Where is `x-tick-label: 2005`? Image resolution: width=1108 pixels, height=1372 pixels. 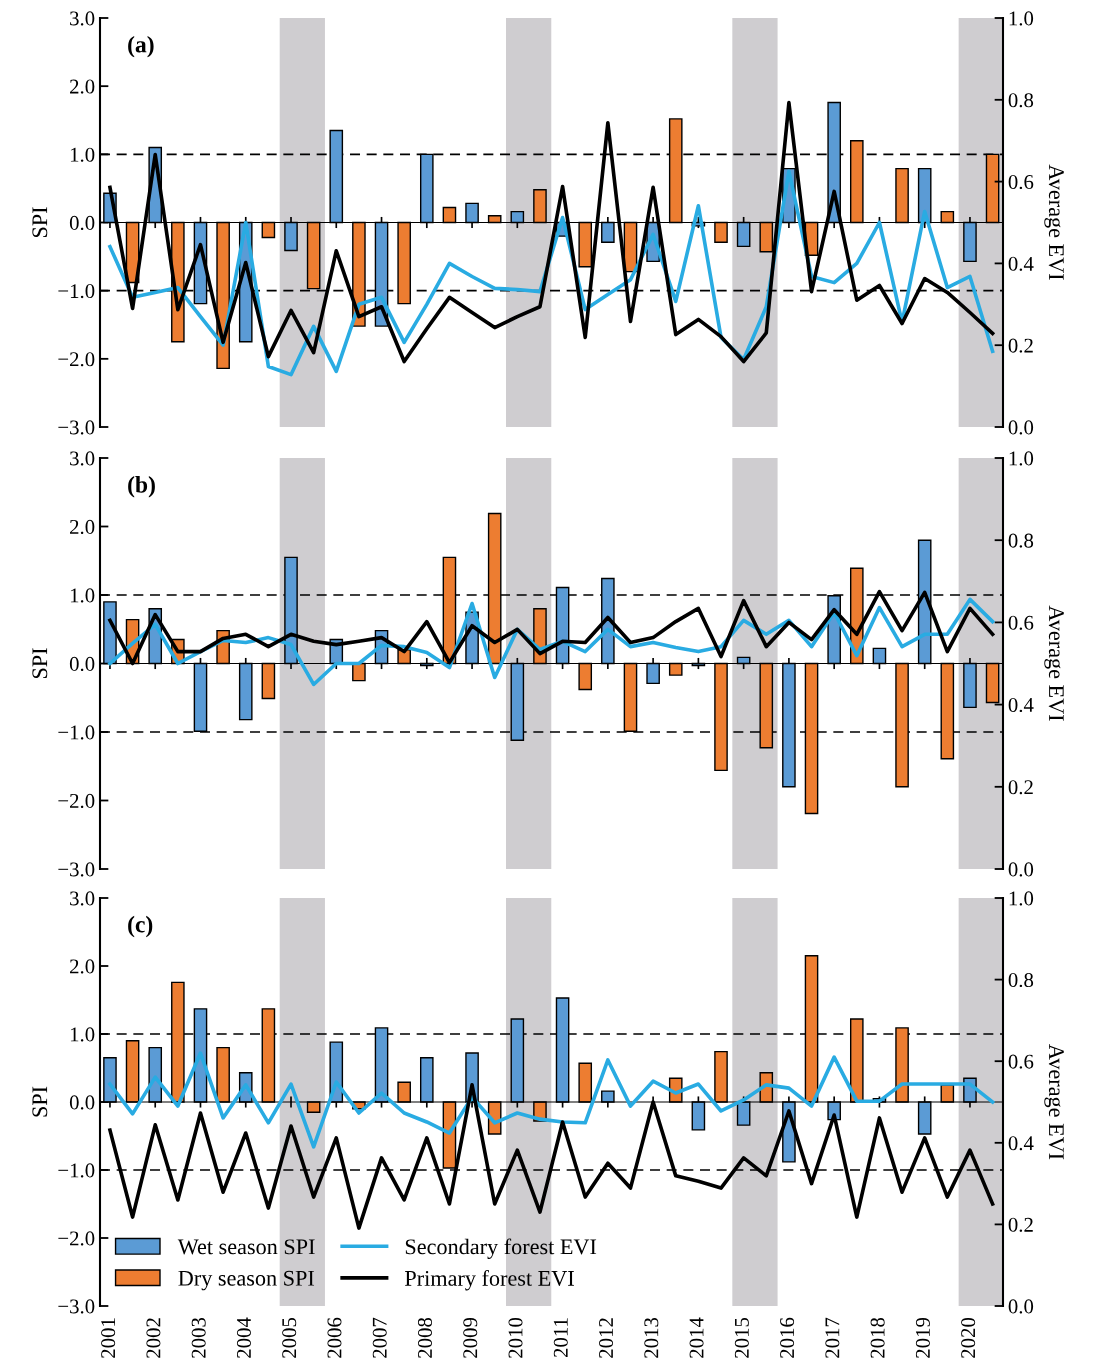 x-tick-label: 2005 is located at coordinates (289, 1337).